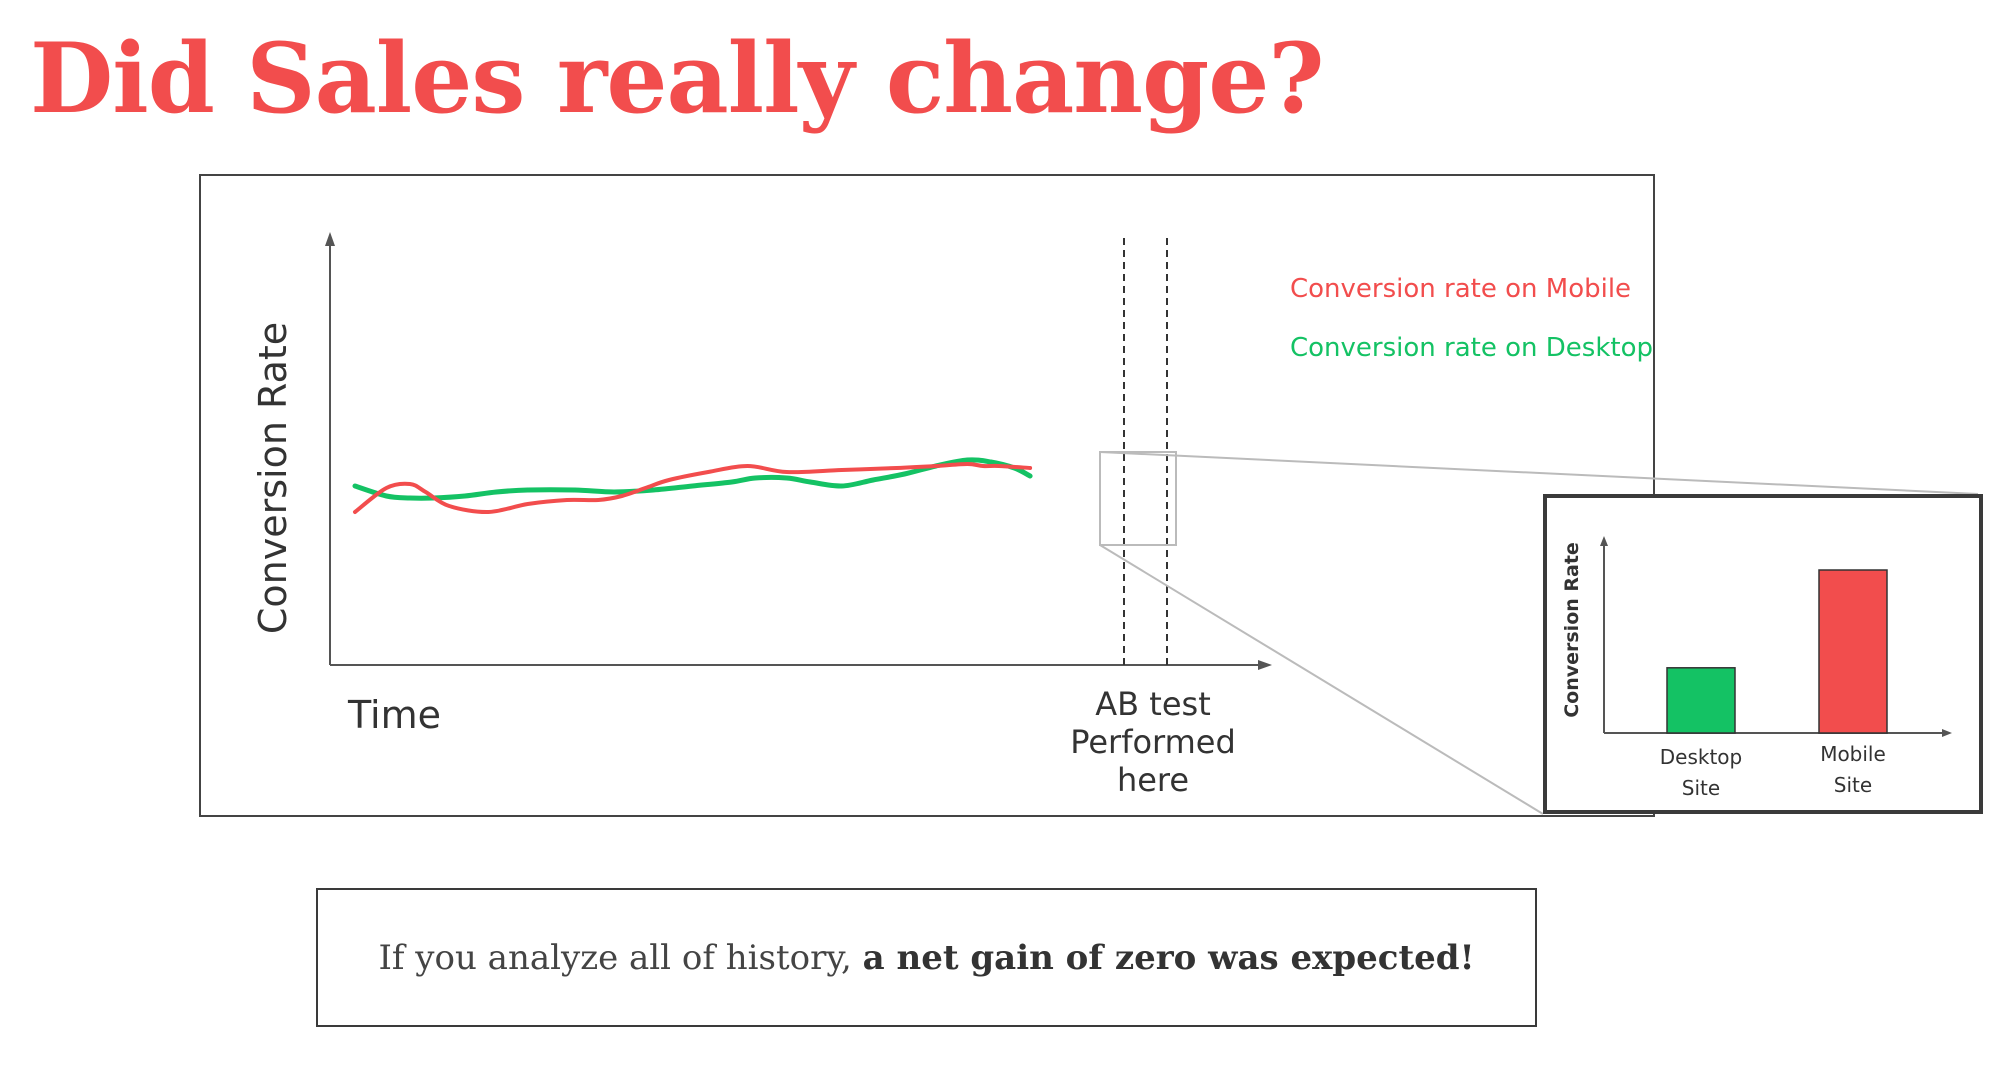  I want to click on inset-bar-chart-frame, so click(1763, 654).